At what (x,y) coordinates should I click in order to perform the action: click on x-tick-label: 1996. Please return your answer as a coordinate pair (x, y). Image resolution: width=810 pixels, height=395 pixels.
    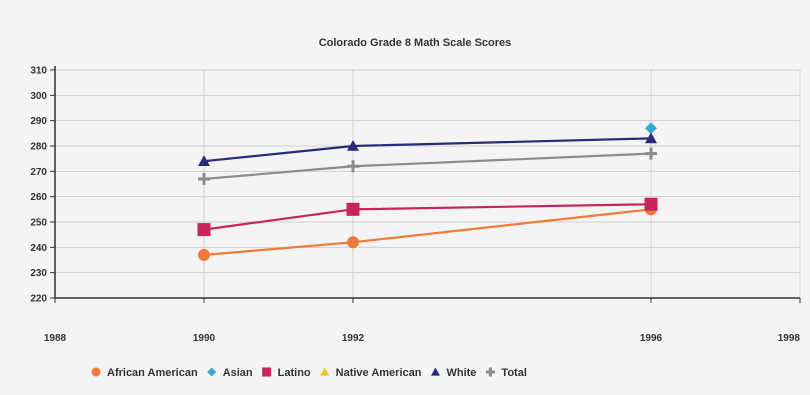
    Looking at the image, I should click on (651, 338).